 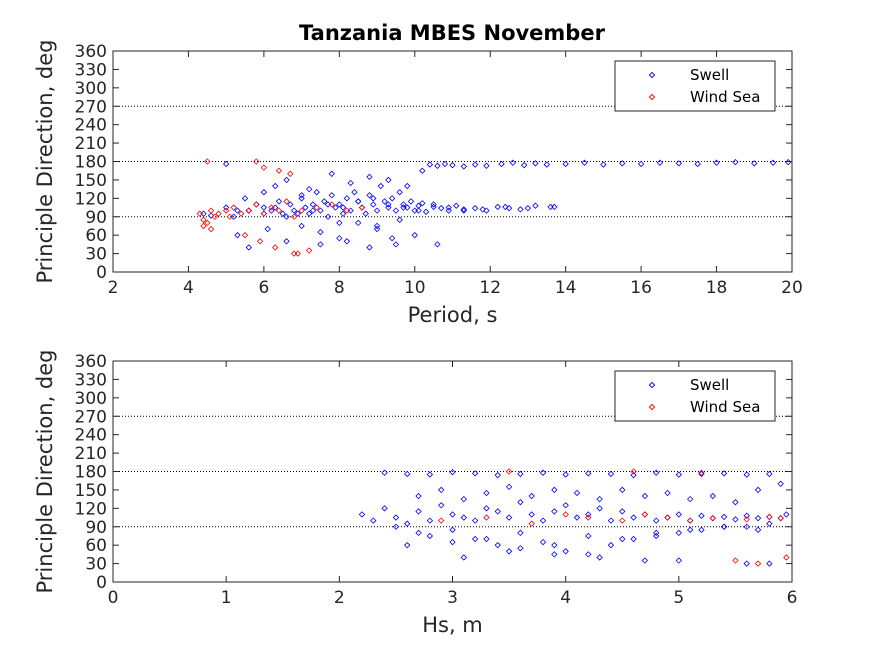 What do you see at coordinates (96, 255) in the screenshot?
I see `top-y-tick-label: 30` at bounding box center [96, 255].